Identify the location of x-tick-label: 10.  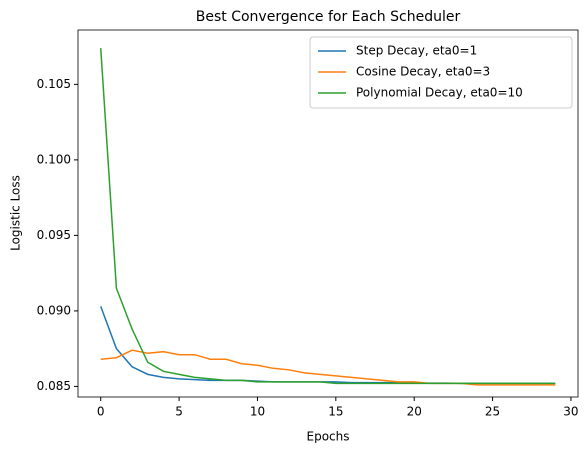
(257, 412).